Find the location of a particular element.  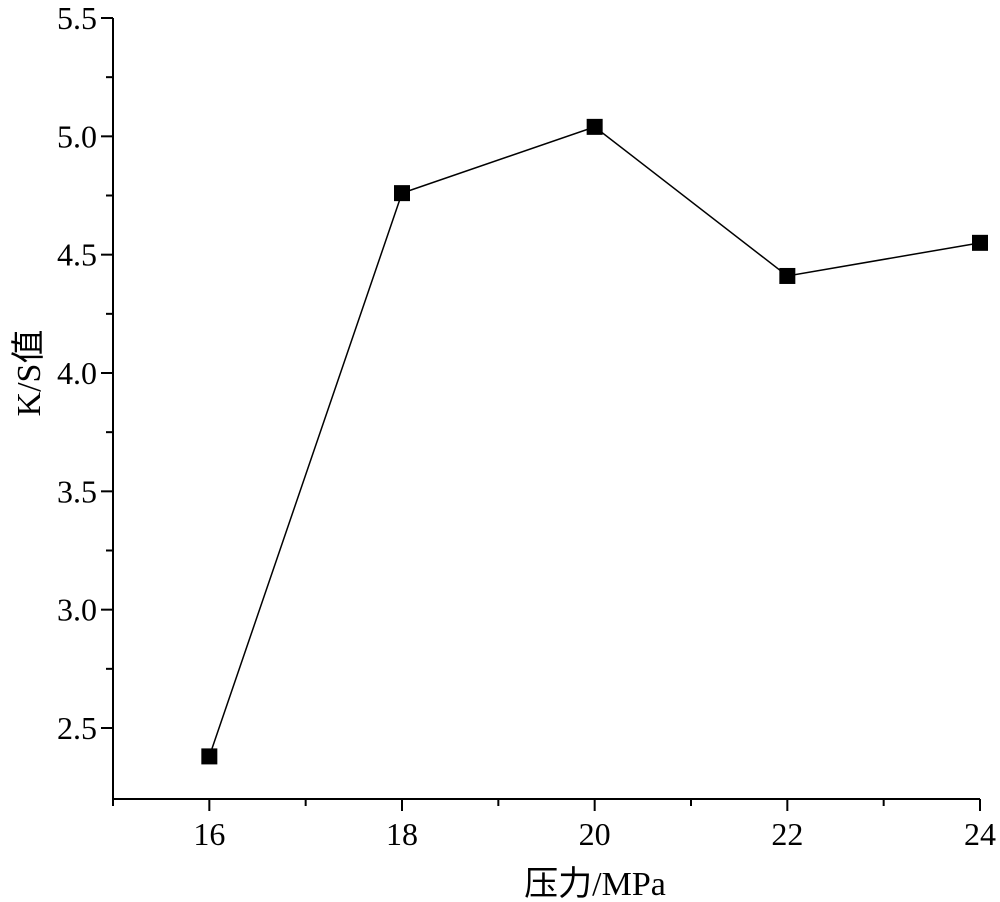

x-tick-label: 18 is located at coordinates (402, 834).